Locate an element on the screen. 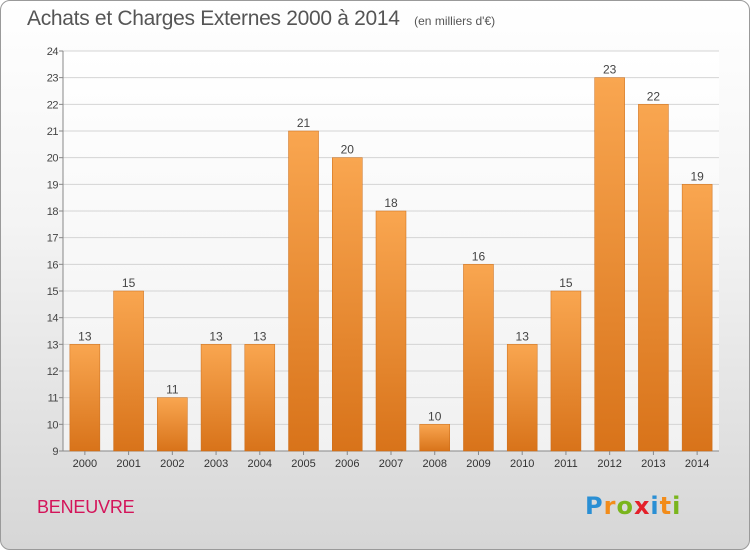 This screenshot has height=550, width=750. x-tick-label: 2010 is located at coordinates (522, 464).